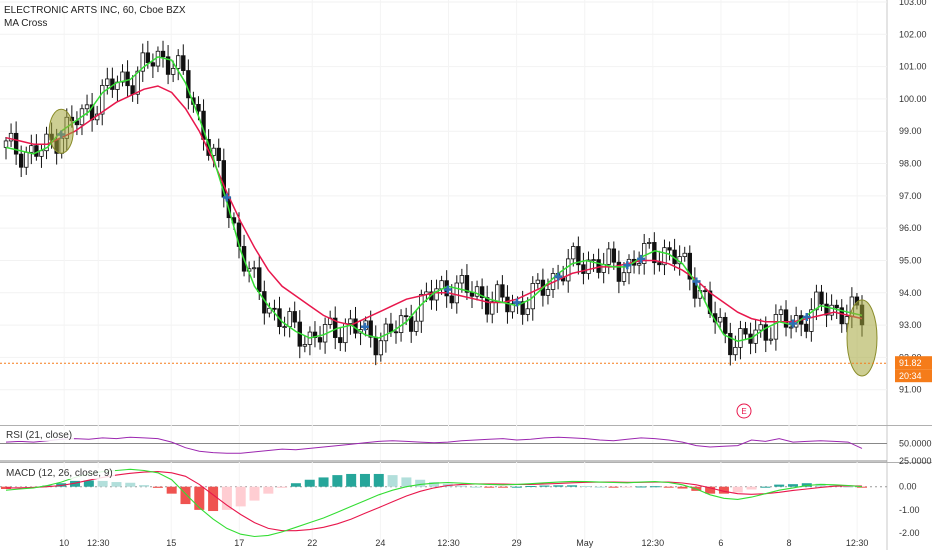 The height and width of the screenshot is (555, 932). Describe the element at coordinates (910, 325) in the screenshot. I see `y-tick-label: 93.00` at that location.